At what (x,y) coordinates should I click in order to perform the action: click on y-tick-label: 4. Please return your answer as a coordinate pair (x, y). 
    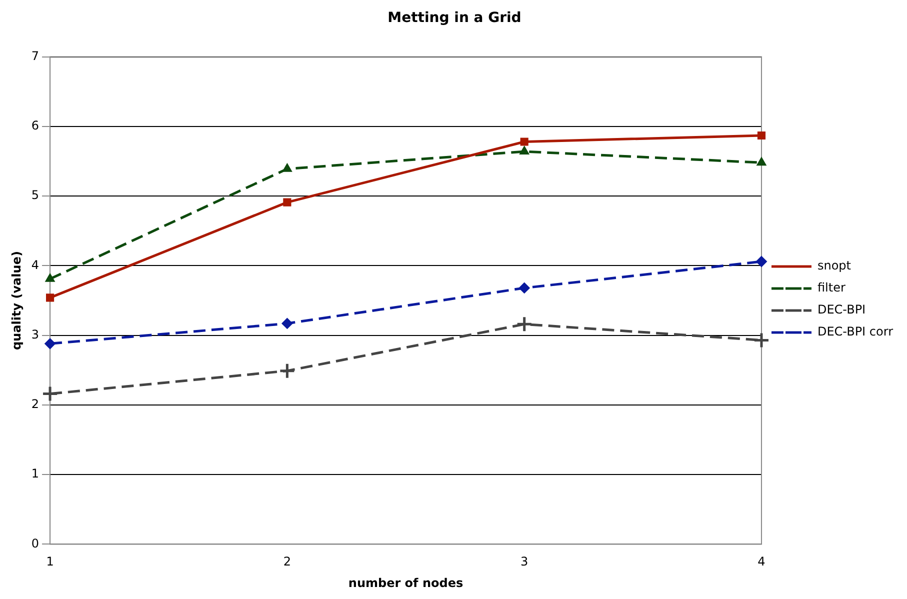
    Looking at the image, I should click on (35, 265).